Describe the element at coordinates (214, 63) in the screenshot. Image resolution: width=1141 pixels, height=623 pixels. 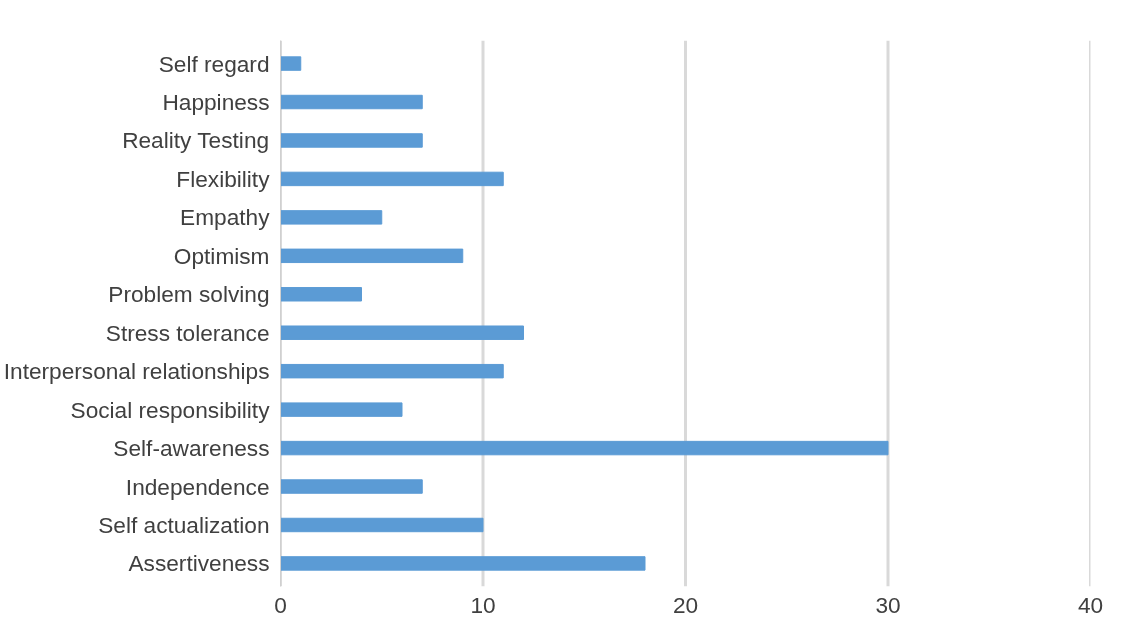
I see `y-tick-label: Self regard` at that location.